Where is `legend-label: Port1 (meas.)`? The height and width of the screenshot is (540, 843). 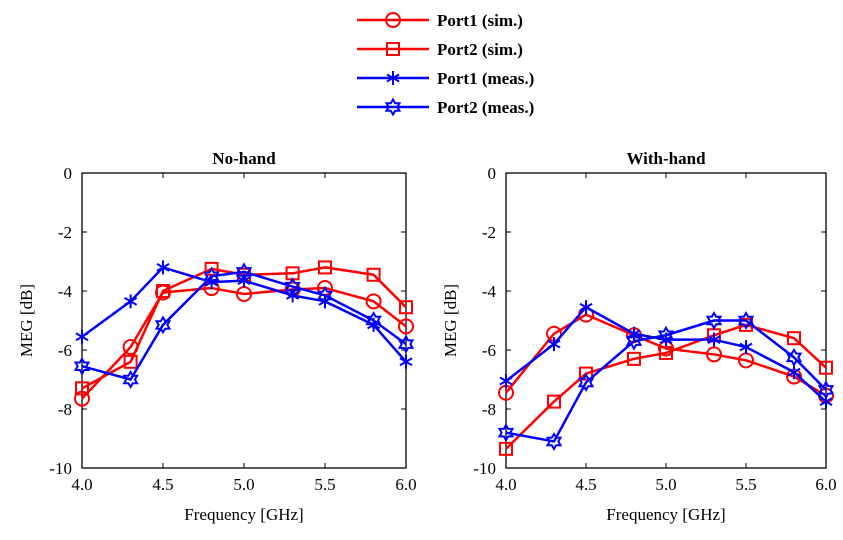
legend-label: Port1 (meas.) is located at coordinates (485, 78).